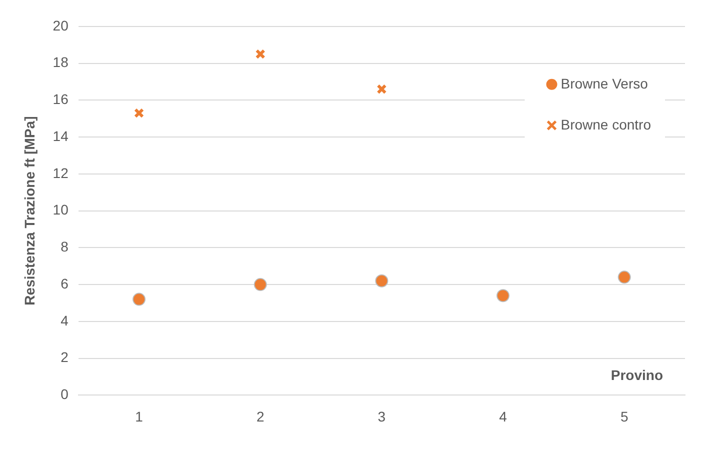  Describe the element at coordinates (64, 394) in the screenshot. I see `y-tick-label: 0` at that location.